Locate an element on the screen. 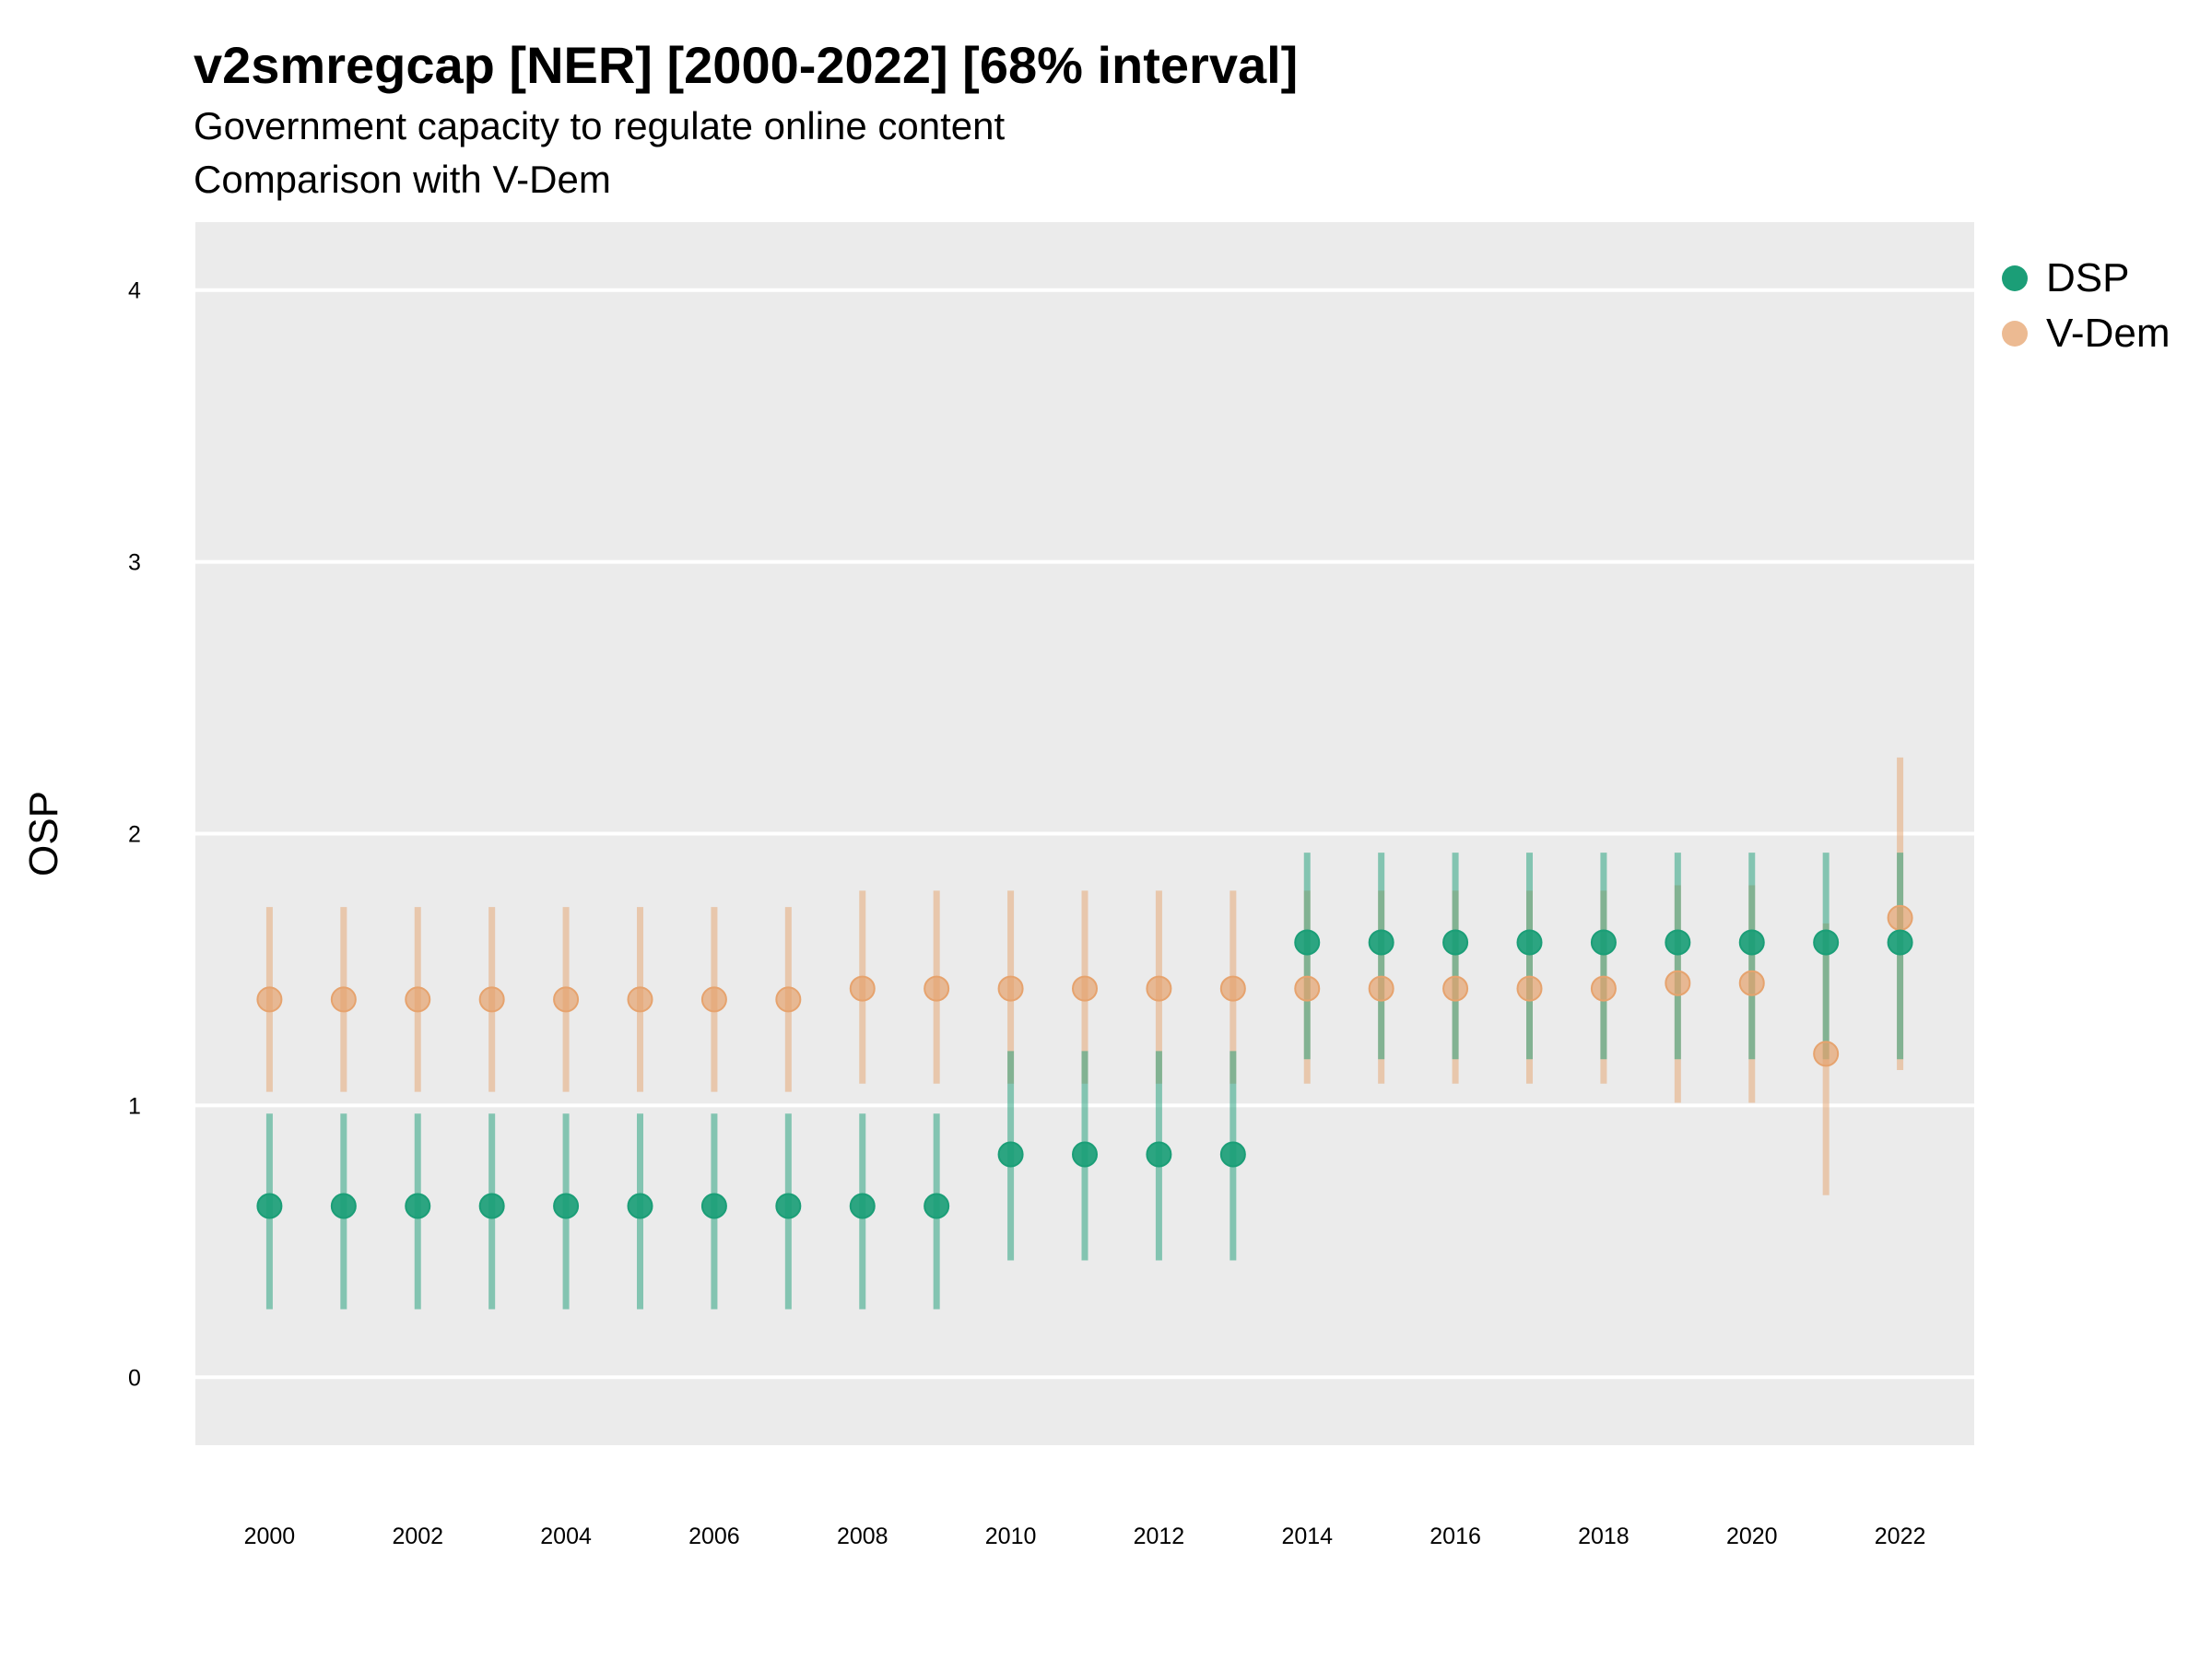 This screenshot has height=1659, width=2212. x-tick-label: 2022 is located at coordinates (1900, 1536).